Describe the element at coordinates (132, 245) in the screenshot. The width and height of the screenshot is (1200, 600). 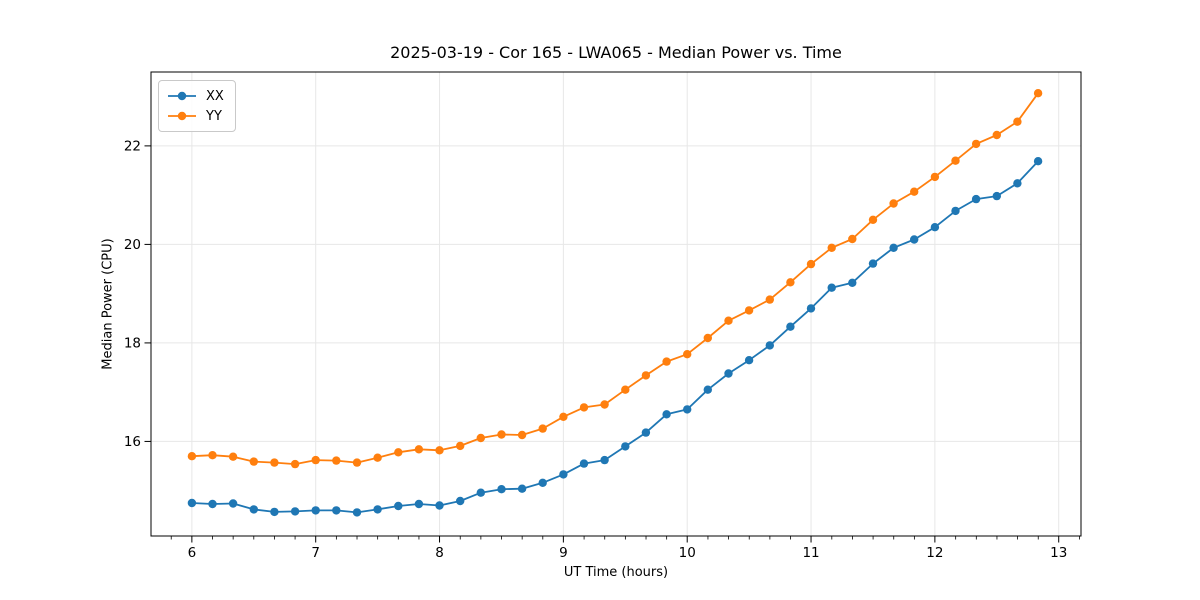
I see `y-tick-label: 20` at that location.